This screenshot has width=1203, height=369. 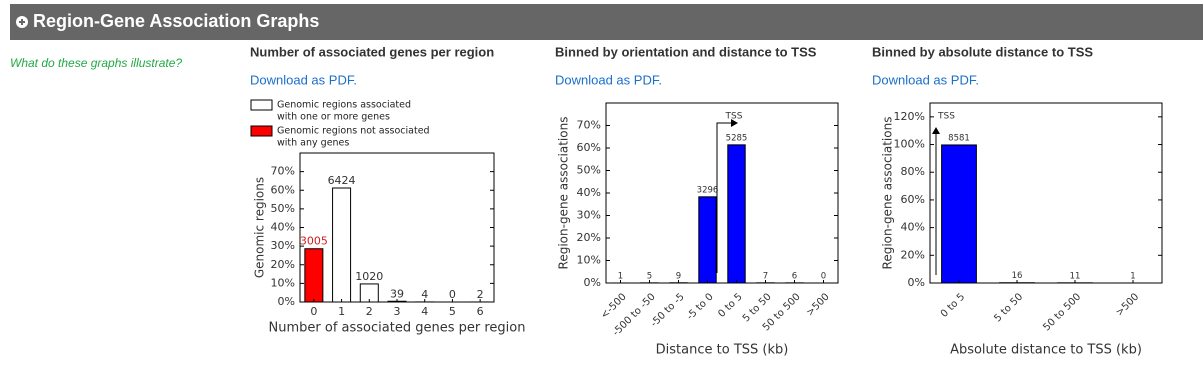 I want to click on header-title: Region-Gene Association Graphs, so click(x=176, y=21).